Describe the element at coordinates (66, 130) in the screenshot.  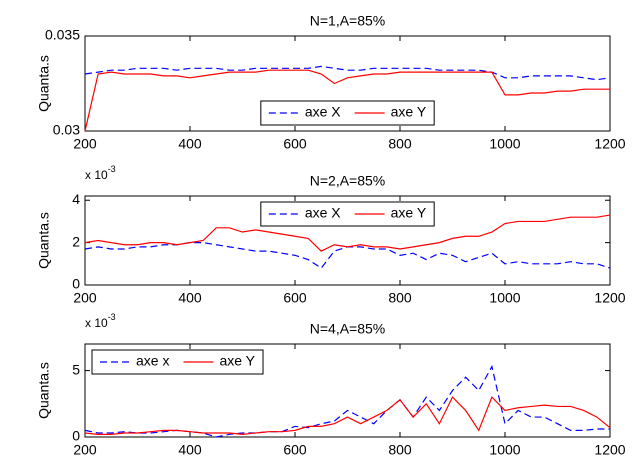
I see `y-tick-label: 0.03` at that location.